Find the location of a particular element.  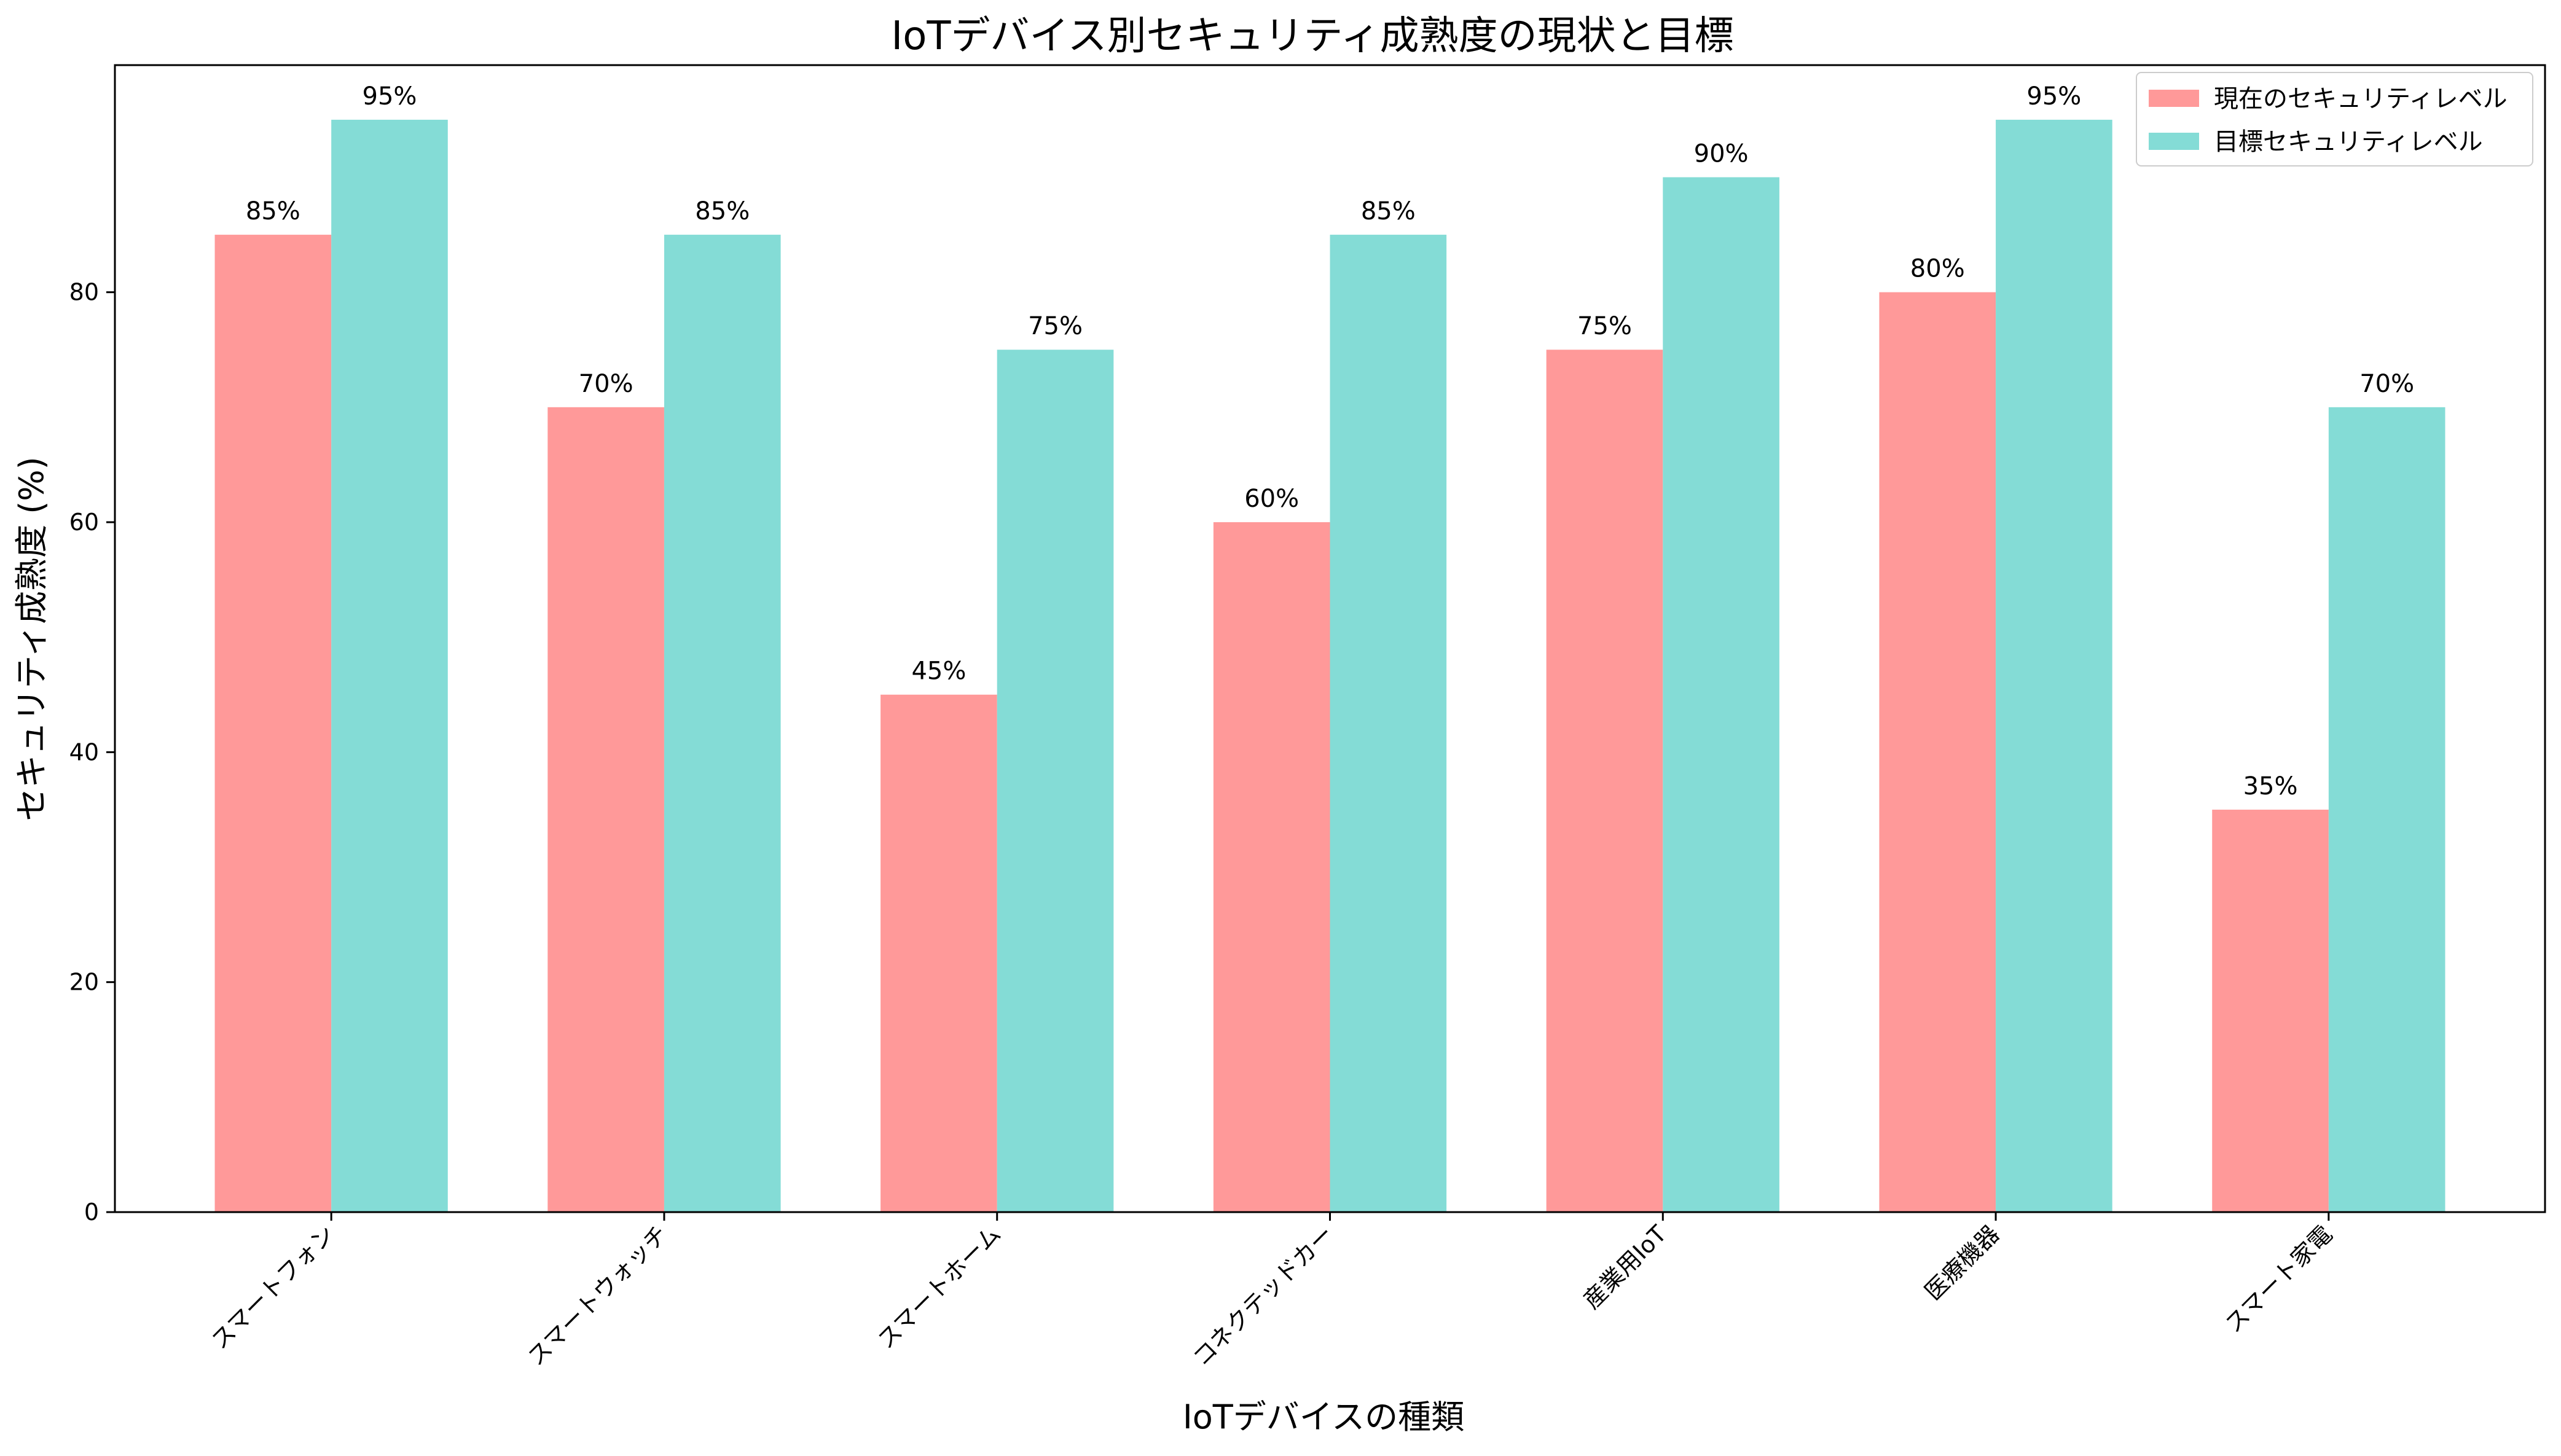

y-tick-label: 60 is located at coordinates (84, 522).